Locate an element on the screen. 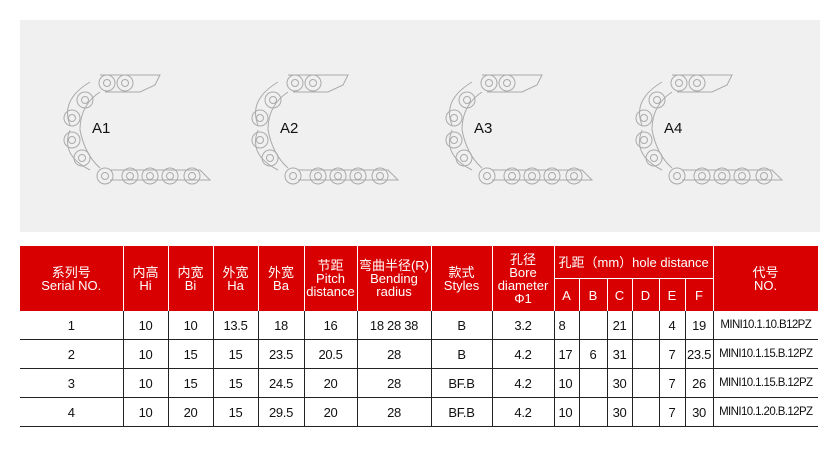 Image resolution: width=839 pixels, height=450 pixels. table-cell: 2 is located at coordinates (72, 354).